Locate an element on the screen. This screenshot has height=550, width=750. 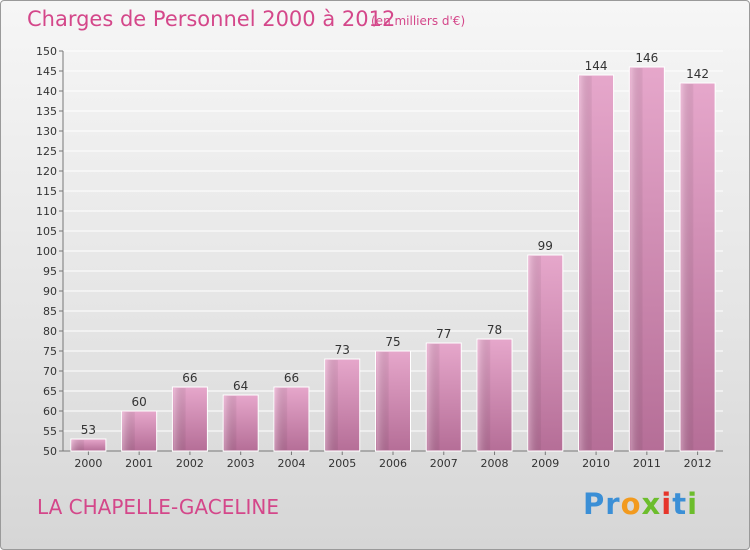
x-tick-label: 2006 is located at coordinates (393, 463).